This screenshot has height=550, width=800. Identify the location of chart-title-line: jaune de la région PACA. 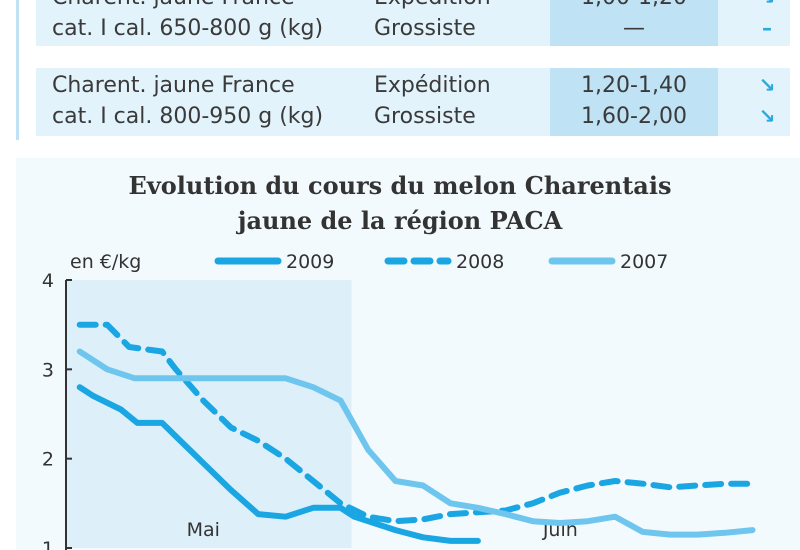
(400, 220).